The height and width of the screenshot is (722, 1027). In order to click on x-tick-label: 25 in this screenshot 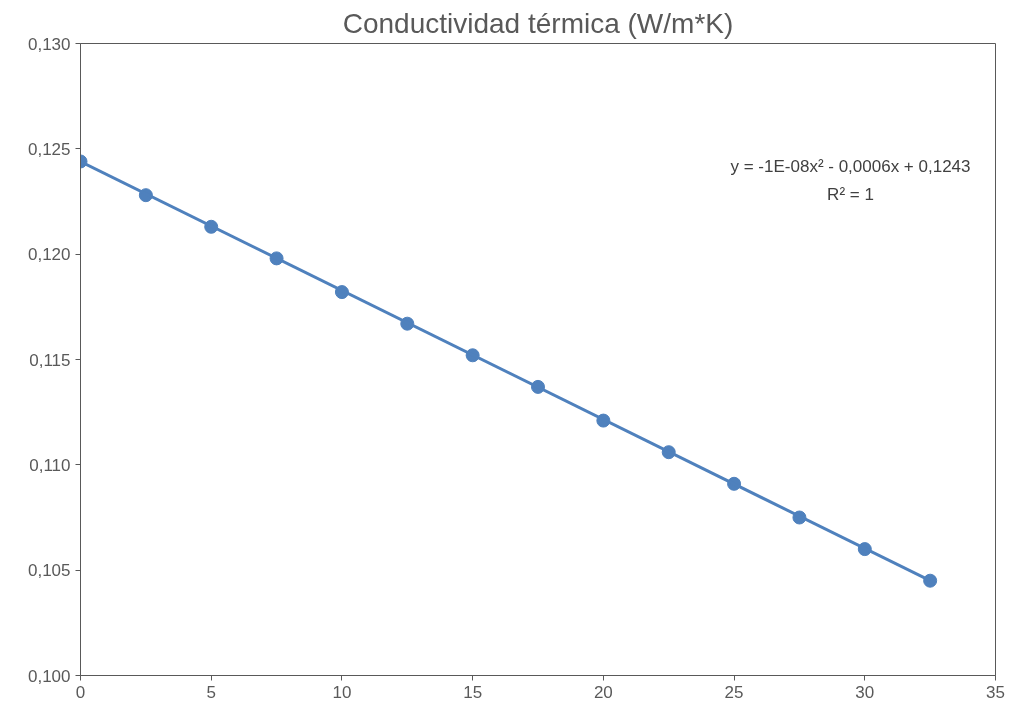, I will do `click(734, 692)`.